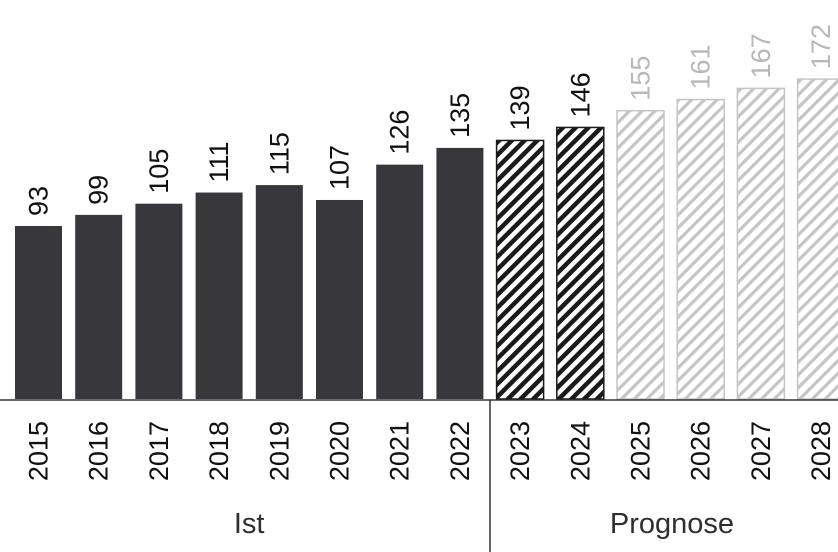 This screenshot has width=838, height=552. Describe the element at coordinates (761, 55) in the screenshot. I see `value-label-2027: 167` at that location.